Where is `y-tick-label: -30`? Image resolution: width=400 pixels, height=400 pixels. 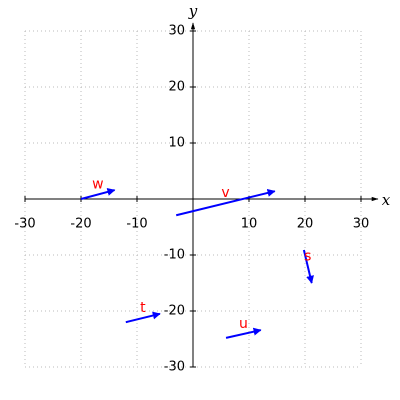
y-tick-label: -30 is located at coordinates (174, 367).